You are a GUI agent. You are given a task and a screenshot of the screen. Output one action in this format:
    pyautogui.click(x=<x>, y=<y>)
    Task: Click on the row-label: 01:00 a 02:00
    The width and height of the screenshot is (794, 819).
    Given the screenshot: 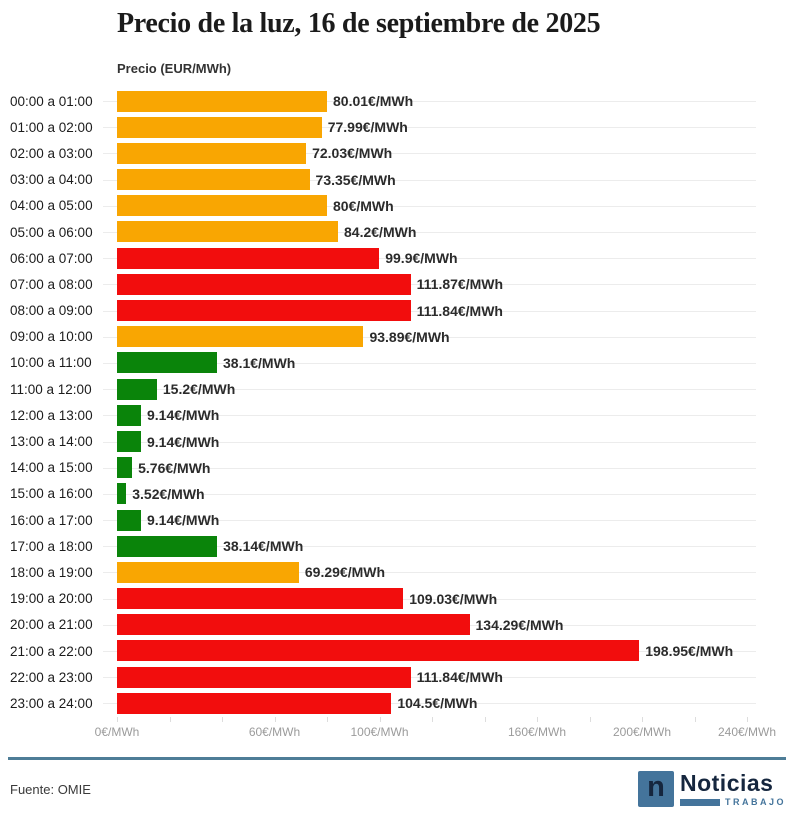 What is the action you would take?
    pyautogui.click(x=51, y=127)
    